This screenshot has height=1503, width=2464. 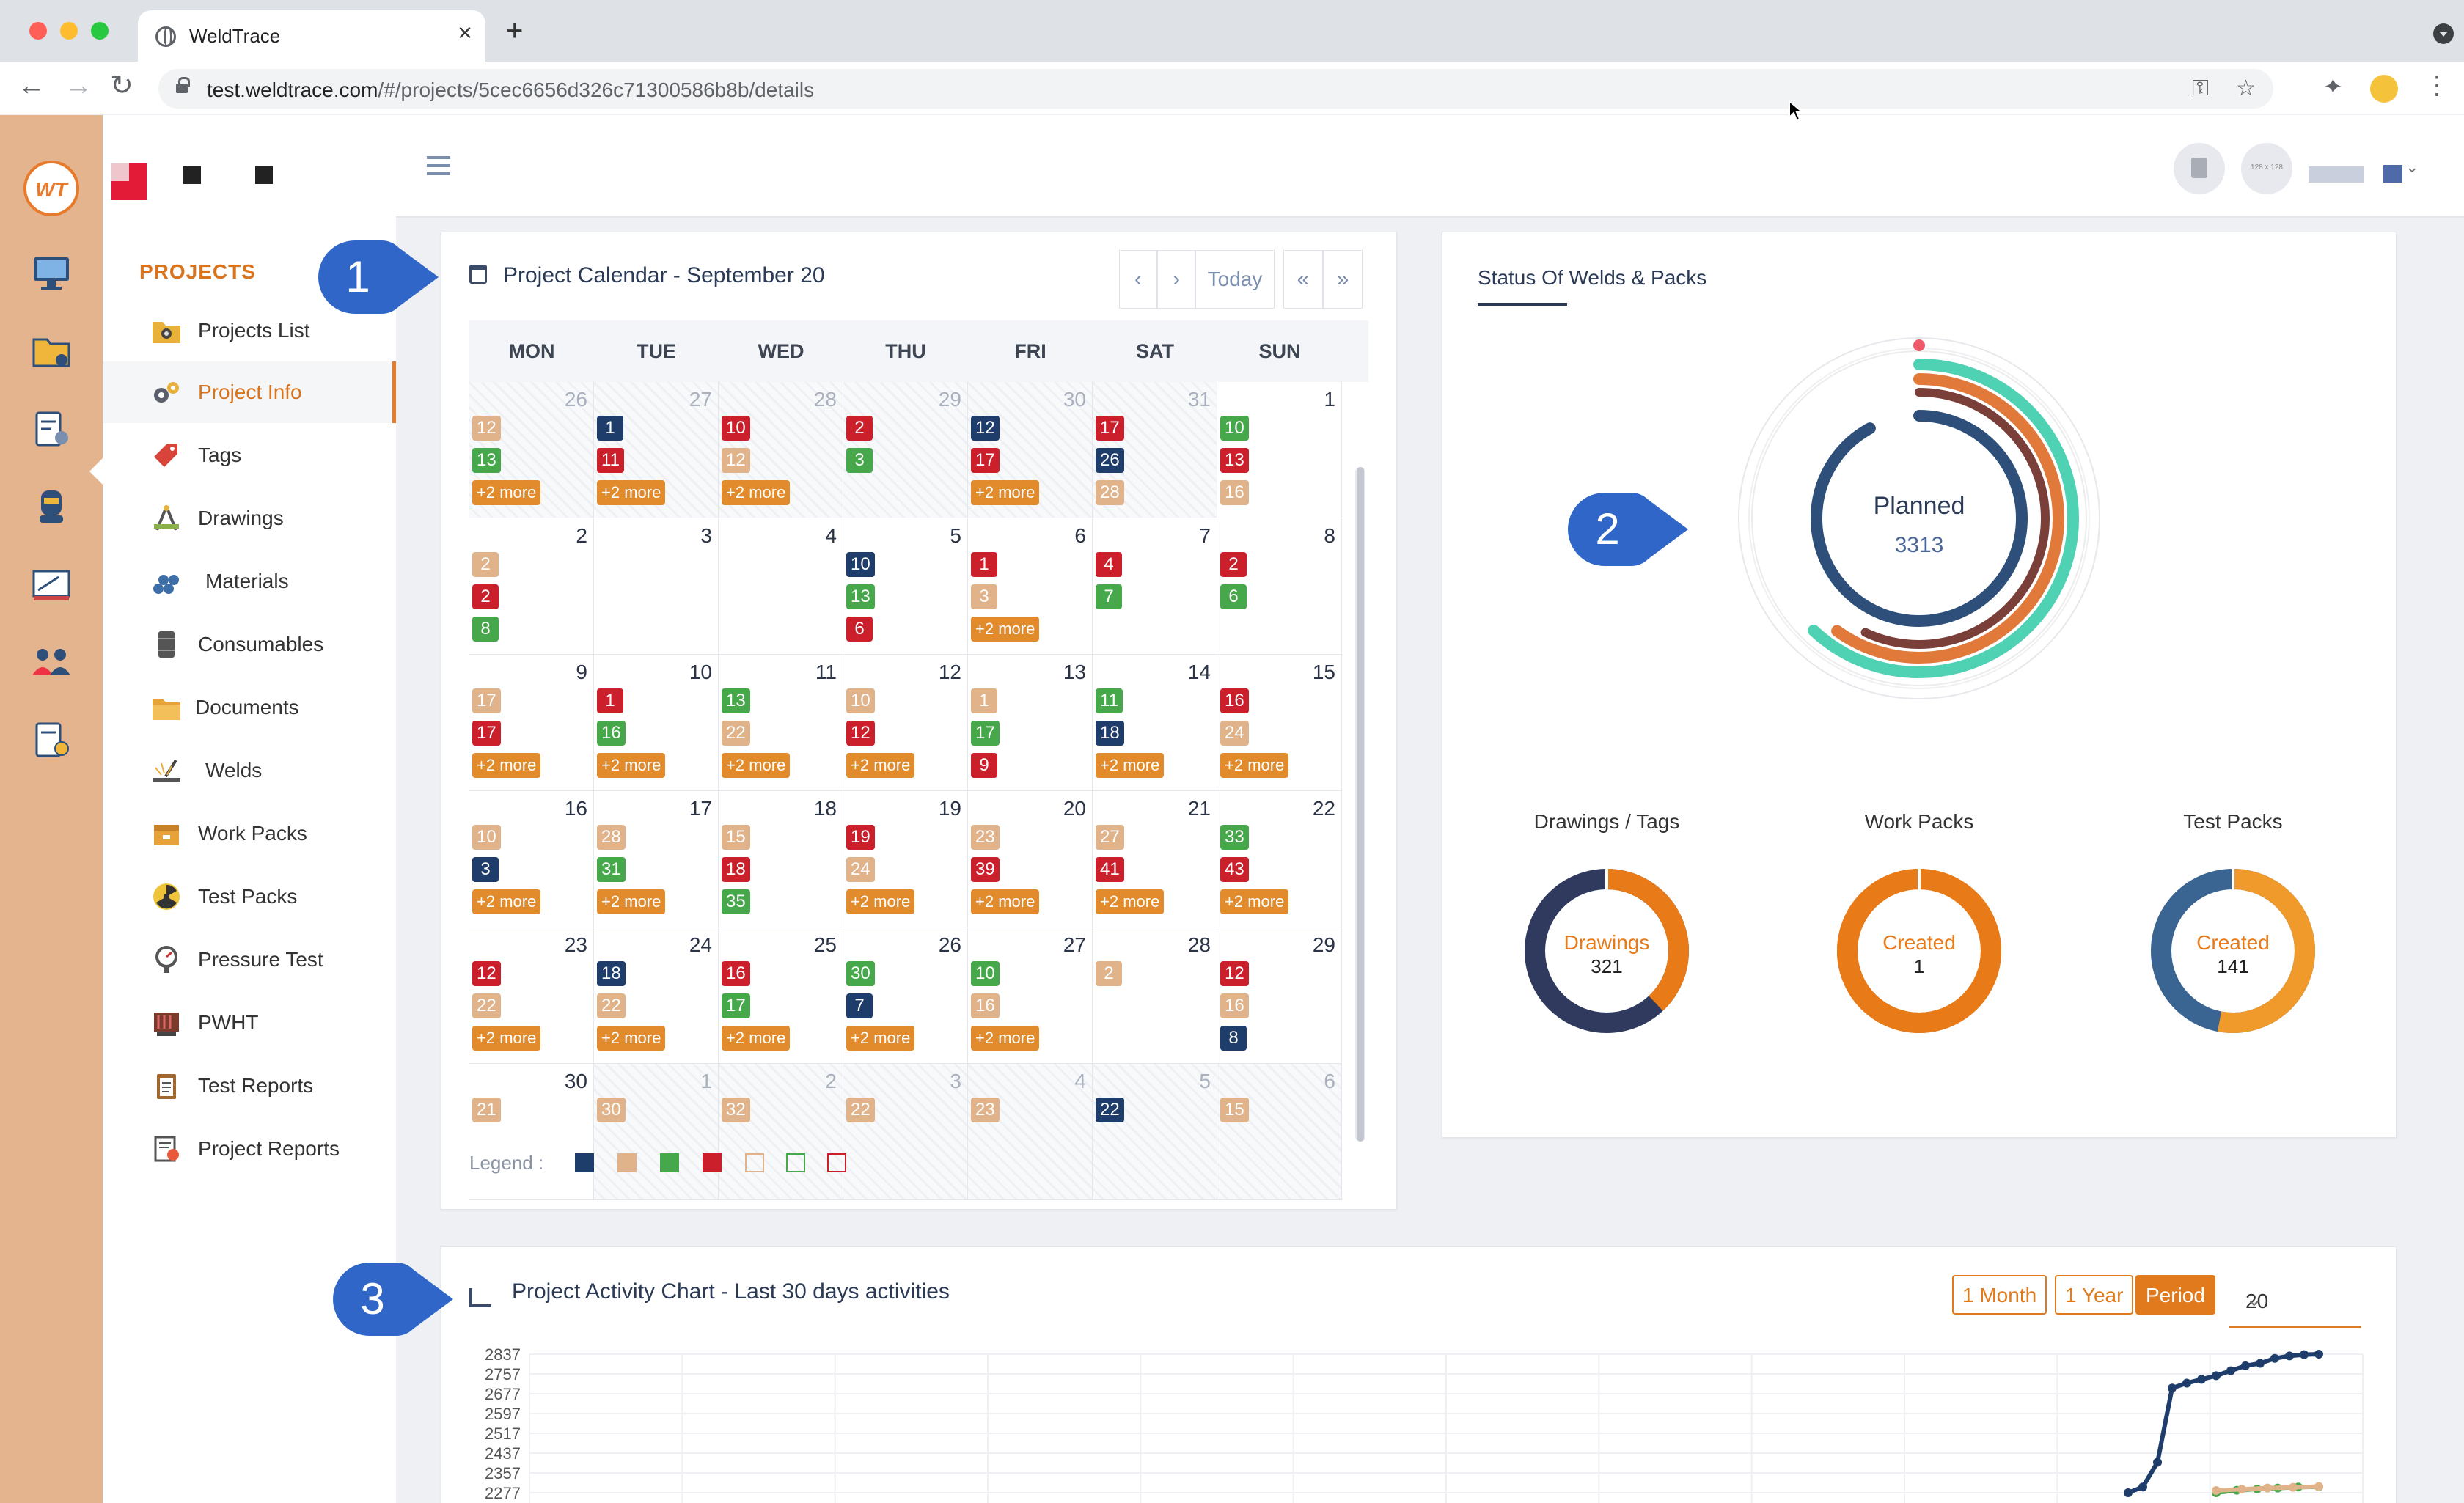 I want to click on calendar-day-cell: 17 28 31 +2 more, so click(x=656, y=859).